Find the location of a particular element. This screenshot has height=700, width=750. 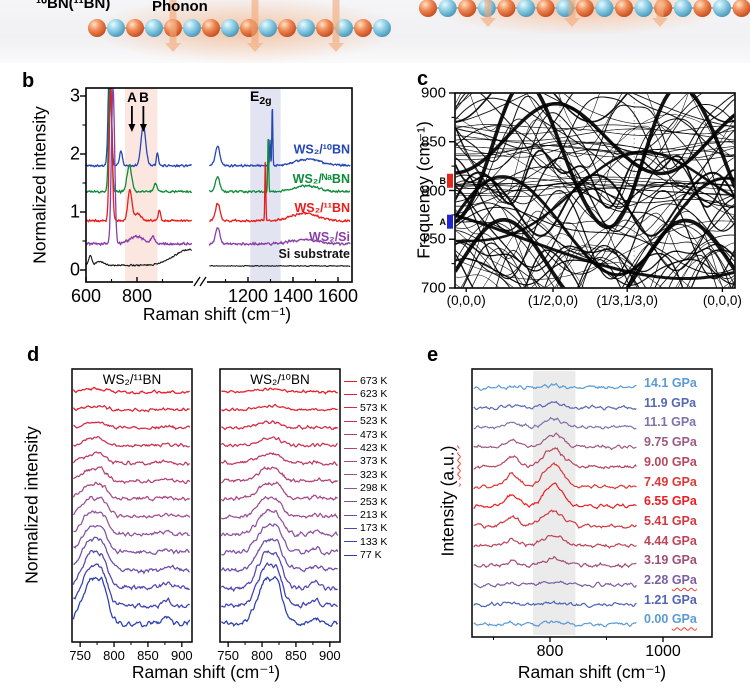

x-tick-label: 600 is located at coordinates (86, 296).